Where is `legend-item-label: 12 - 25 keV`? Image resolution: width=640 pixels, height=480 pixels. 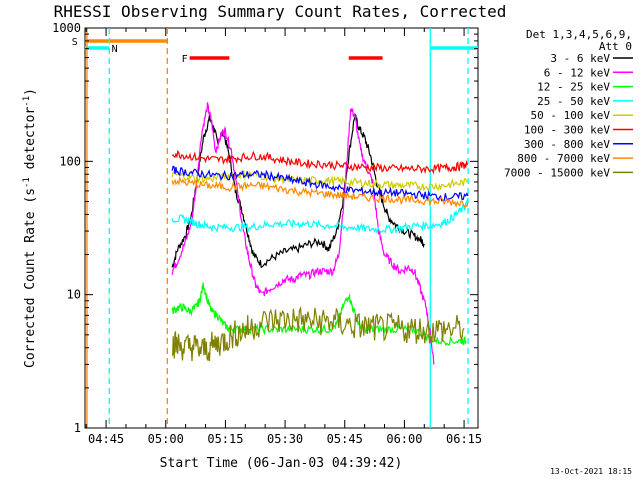
legend-item-label: 12 - 25 keV is located at coordinates (573, 87).